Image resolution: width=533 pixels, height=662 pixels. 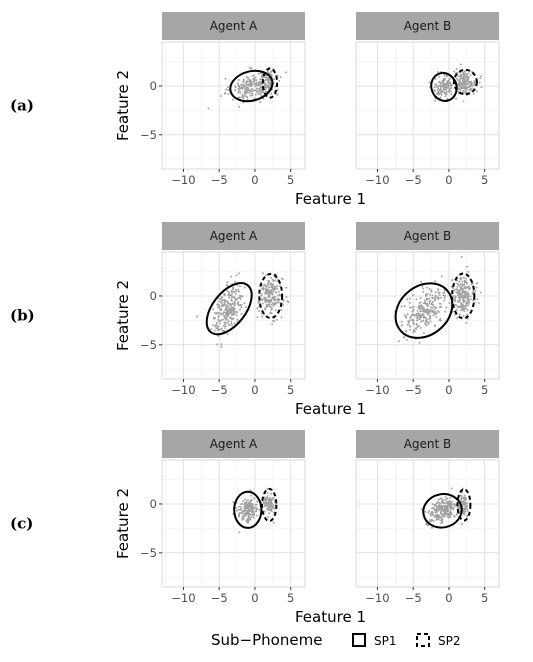 I want to click on x-axis-title: Feature 1, so click(x=330, y=617).